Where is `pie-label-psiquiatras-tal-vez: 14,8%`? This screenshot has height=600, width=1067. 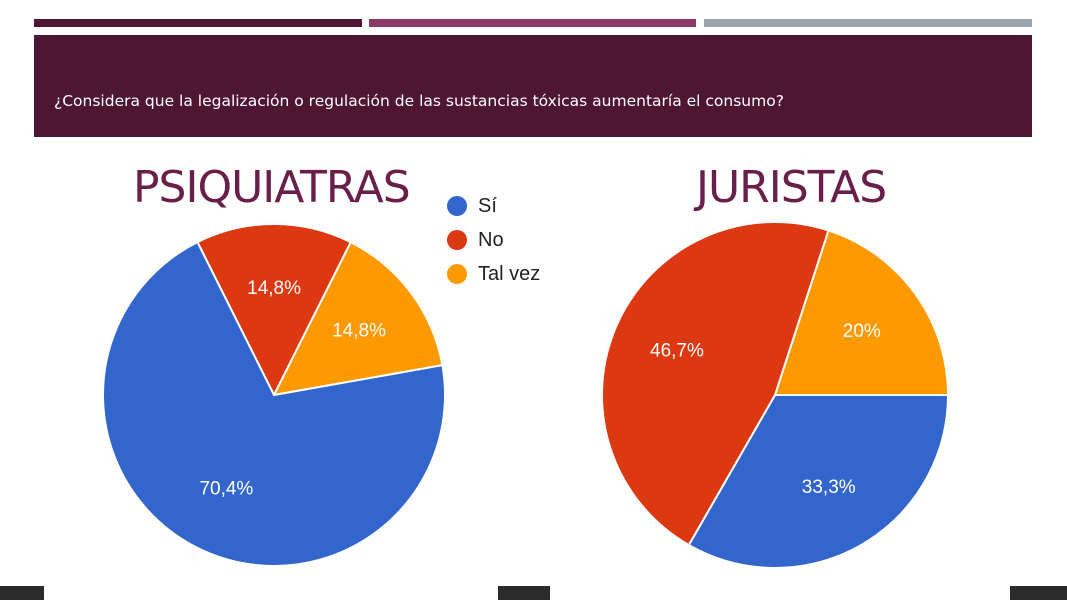 pie-label-psiquiatras-tal-vez: 14,8% is located at coordinates (359, 331).